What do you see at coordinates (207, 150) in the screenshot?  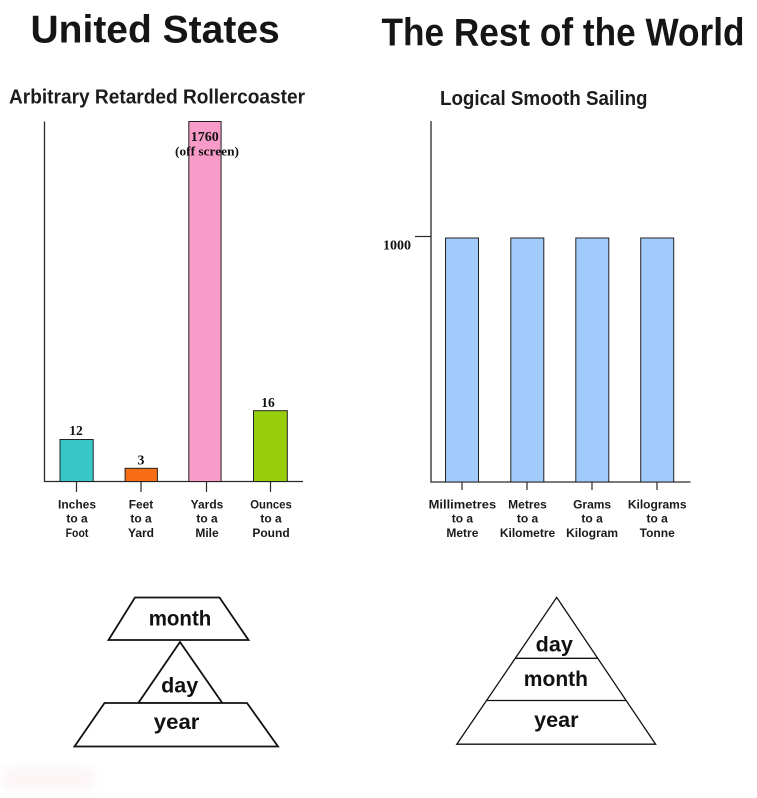 I see `svg-text: (off screen)` at bounding box center [207, 150].